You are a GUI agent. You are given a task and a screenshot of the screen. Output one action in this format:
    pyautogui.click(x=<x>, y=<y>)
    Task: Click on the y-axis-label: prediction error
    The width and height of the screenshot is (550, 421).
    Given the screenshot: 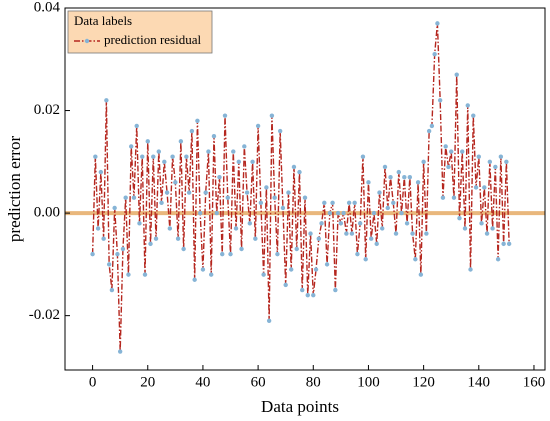 What is the action you would take?
    pyautogui.click(x=14, y=189)
    